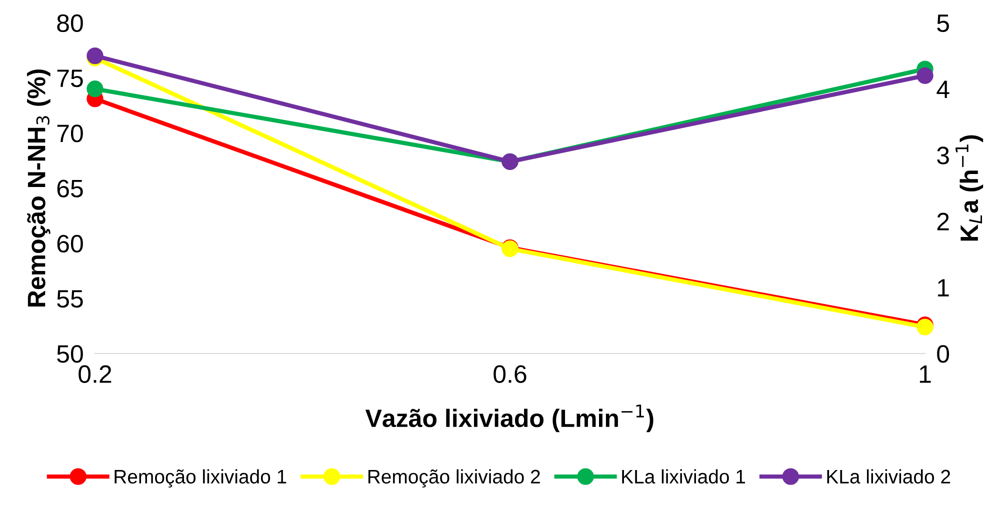 The height and width of the screenshot is (505, 1000). Describe the element at coordinates (200, 478) in the screenshot. I see `legend-label: Remoção lixiviado 1` at that location.